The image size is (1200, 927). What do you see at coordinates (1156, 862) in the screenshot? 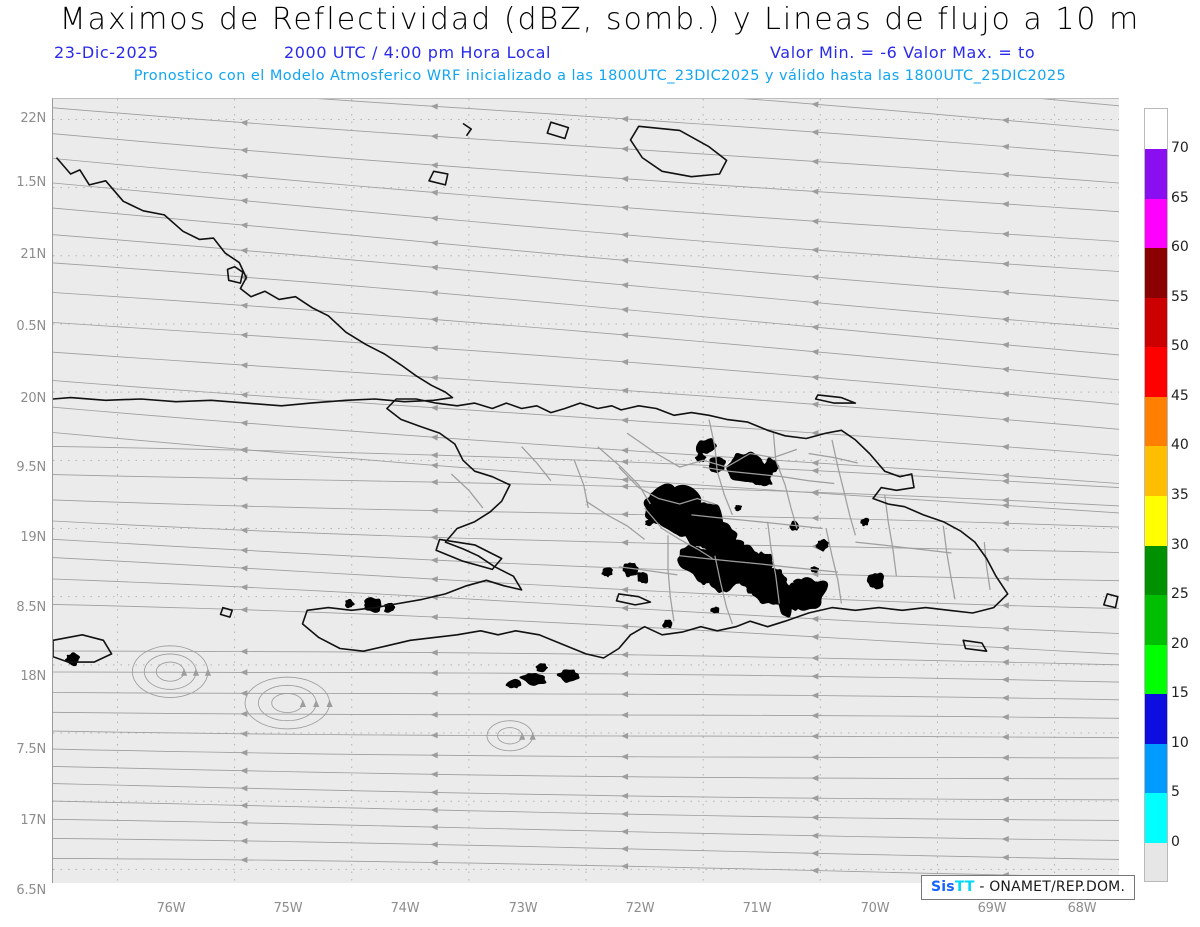
I see `colorbar-band-below-min` at bounding box center [1156, 862].